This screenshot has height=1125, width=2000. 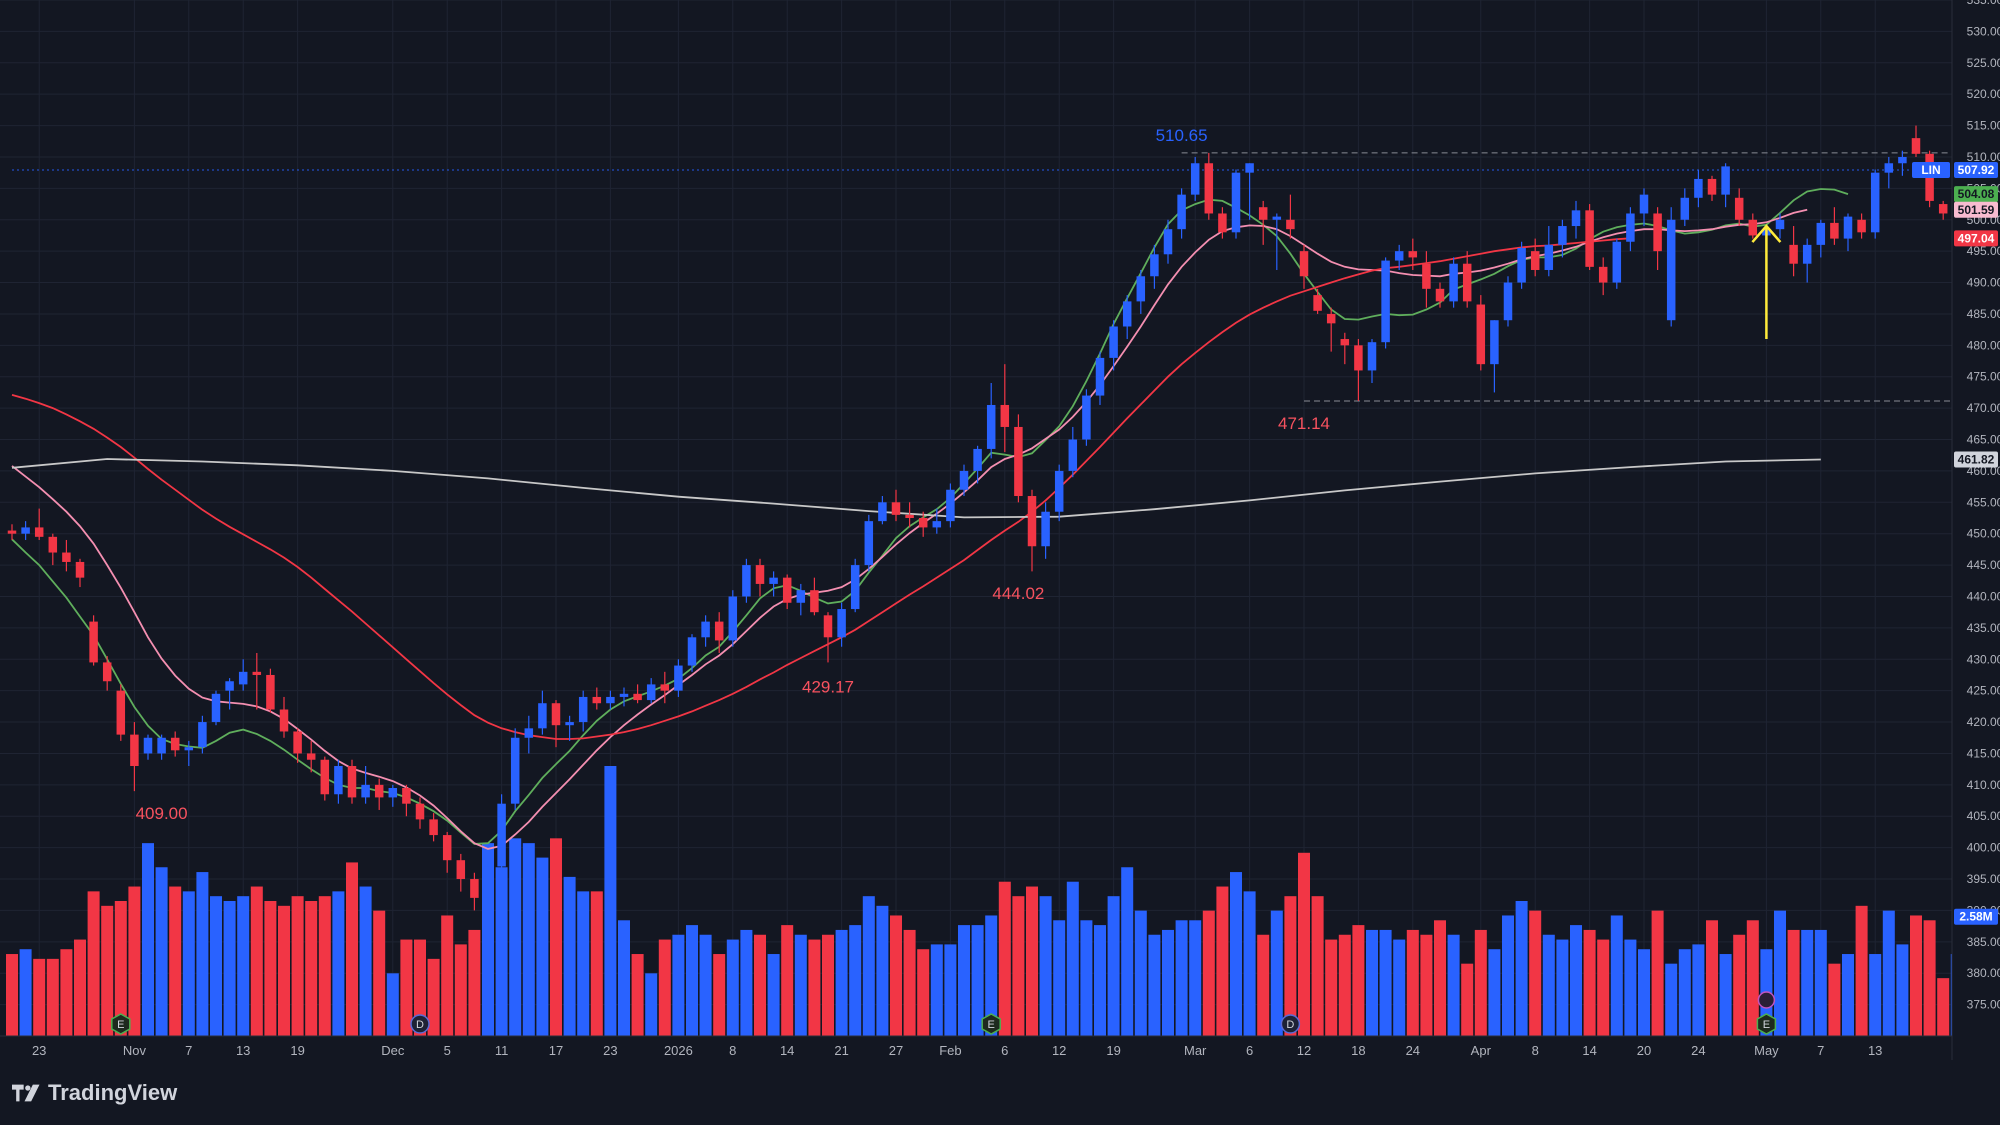 I want to click on price-tick-label: 380.00, so click(x=1983, y=973).